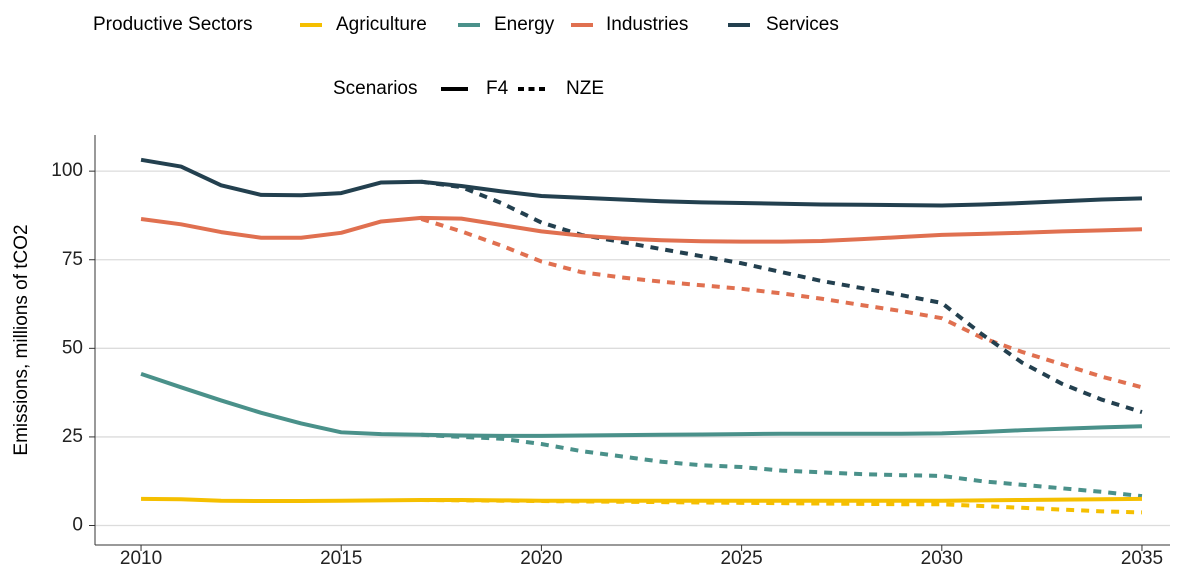 The image size is (1179, 574). I want to click on legend-label: Industries, so click(647, 24).